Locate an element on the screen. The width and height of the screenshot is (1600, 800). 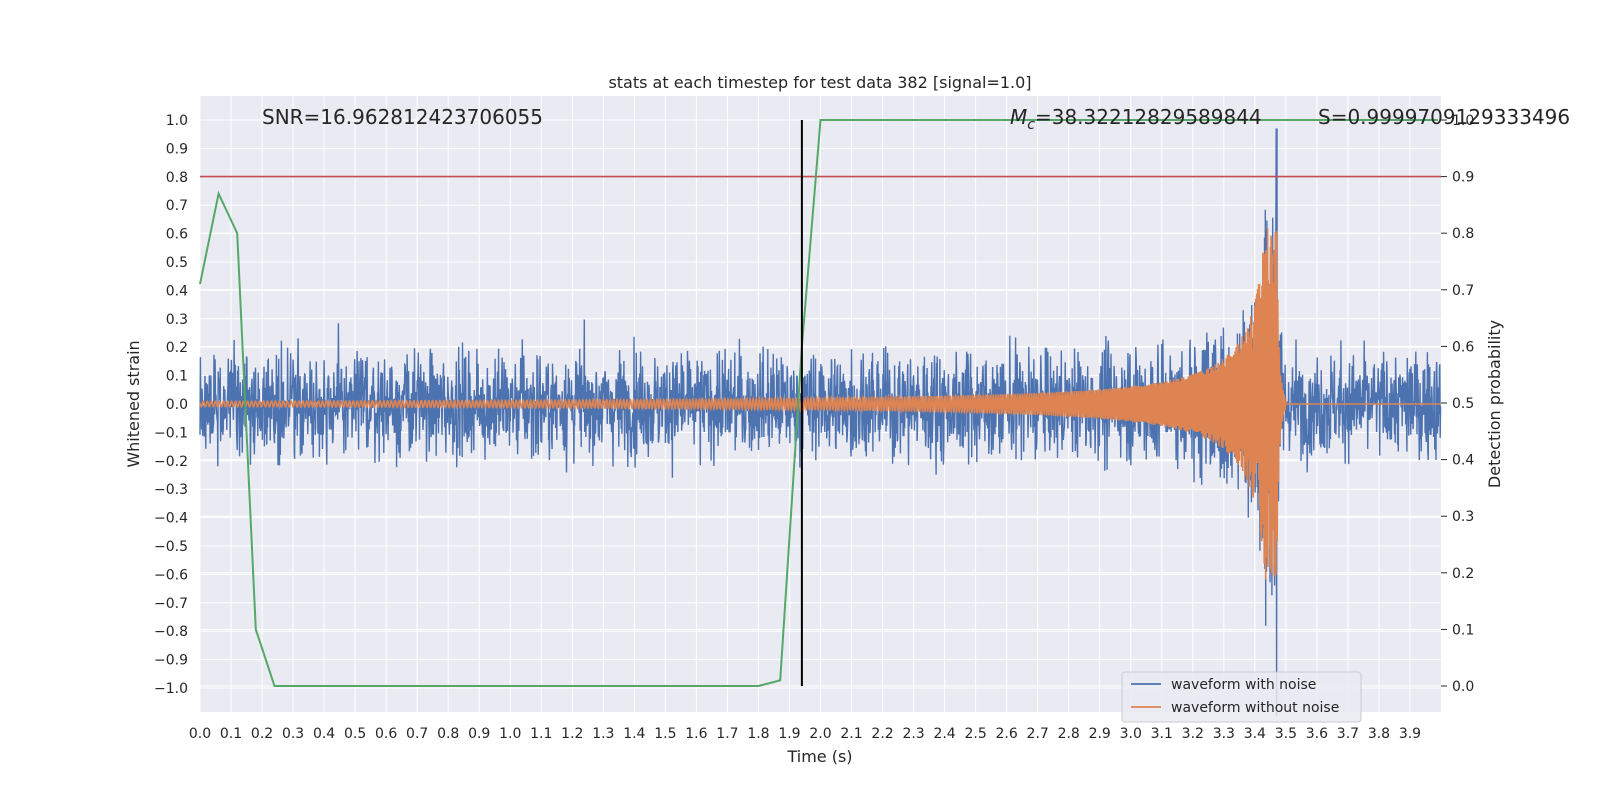
x-tick-label: 2.1 is located at coordinates (851, 734).